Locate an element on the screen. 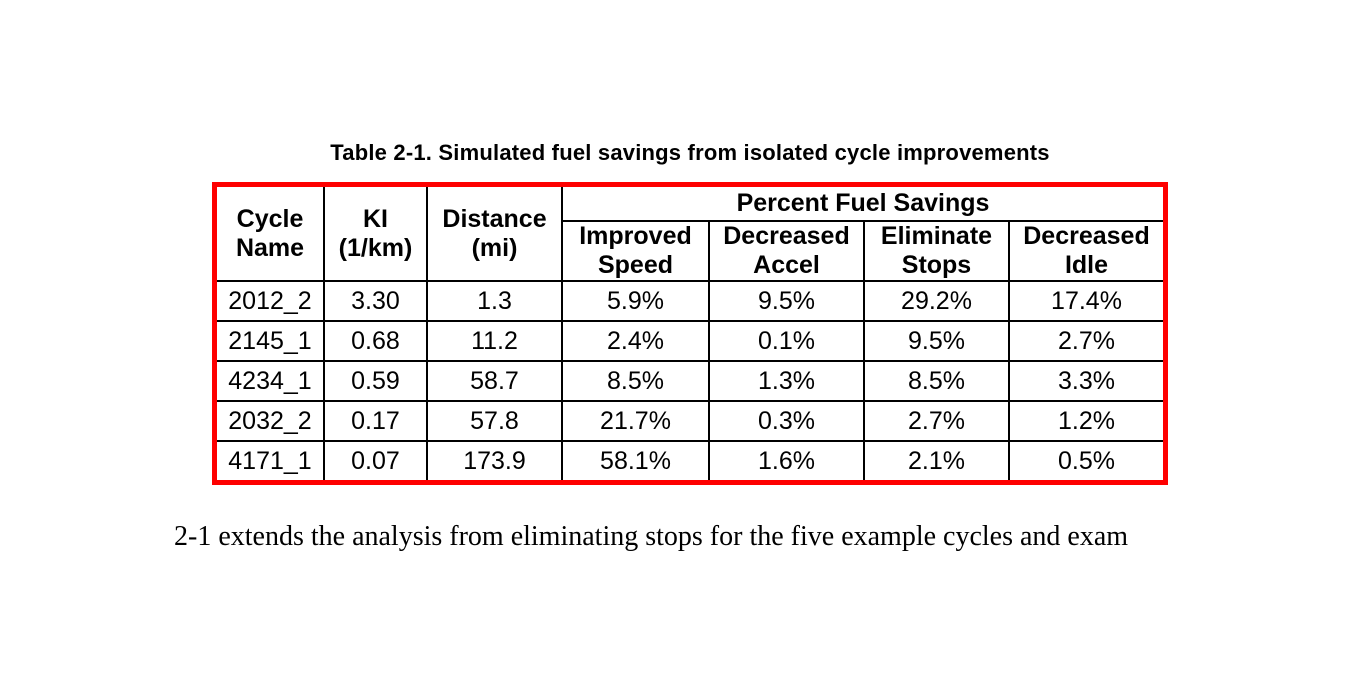 Image resolution: width=1366 pixels, height=674 pixels. table-row: 2012_2 3.30 1.3 5.9% 9.5% 29.2% 17.4% is located at coordinates (690, 302).